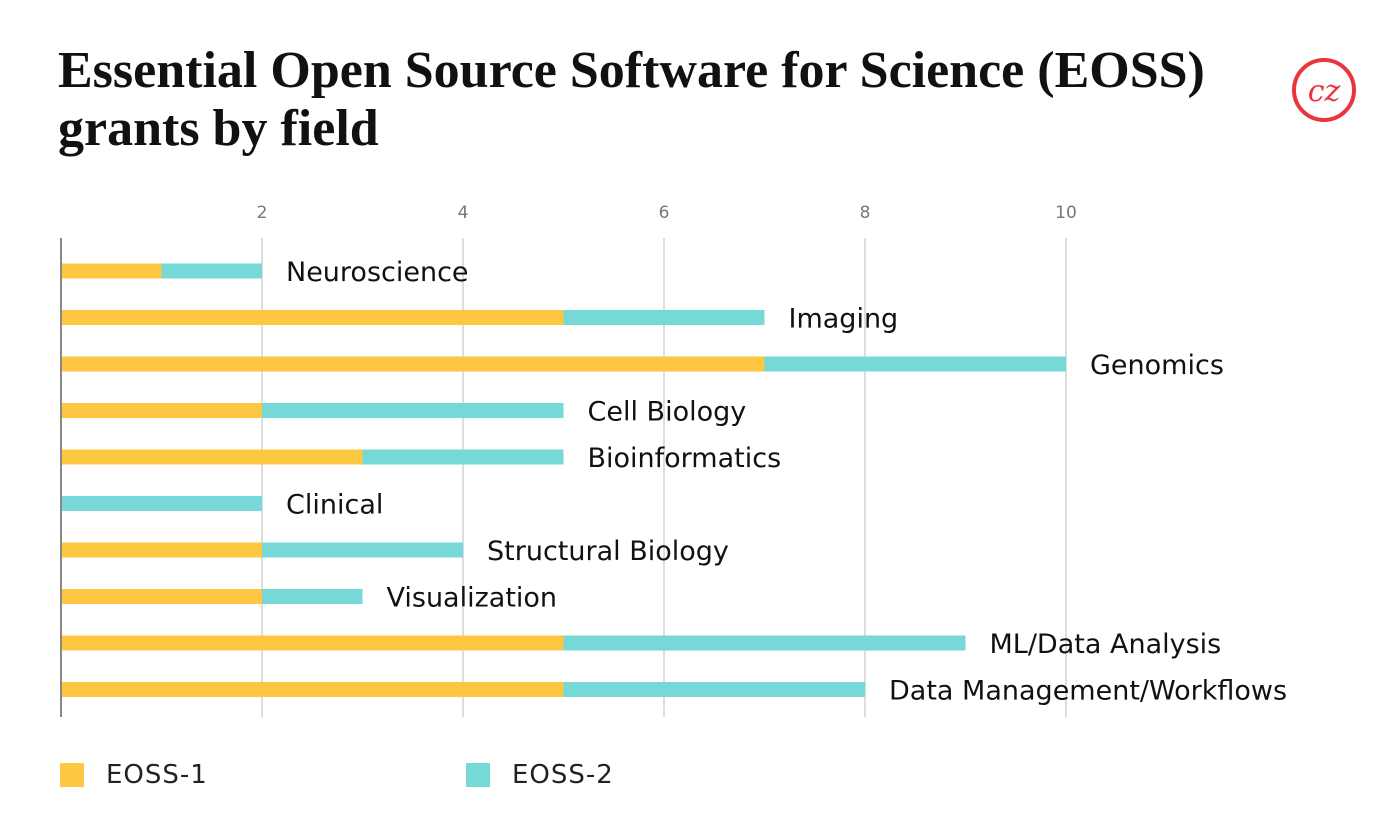 This screenshot has height=830, width=1400. What do you see at coordinates (472, 598) in the screenshot?
I see `category-label-7: Visualization` at bounding box center [472, 598].